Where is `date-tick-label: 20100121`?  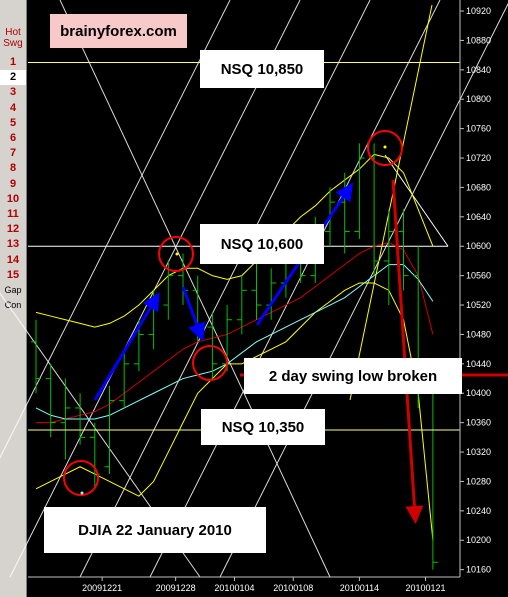
date-tick-label: 20100121 is located at coordinates (426, 588).